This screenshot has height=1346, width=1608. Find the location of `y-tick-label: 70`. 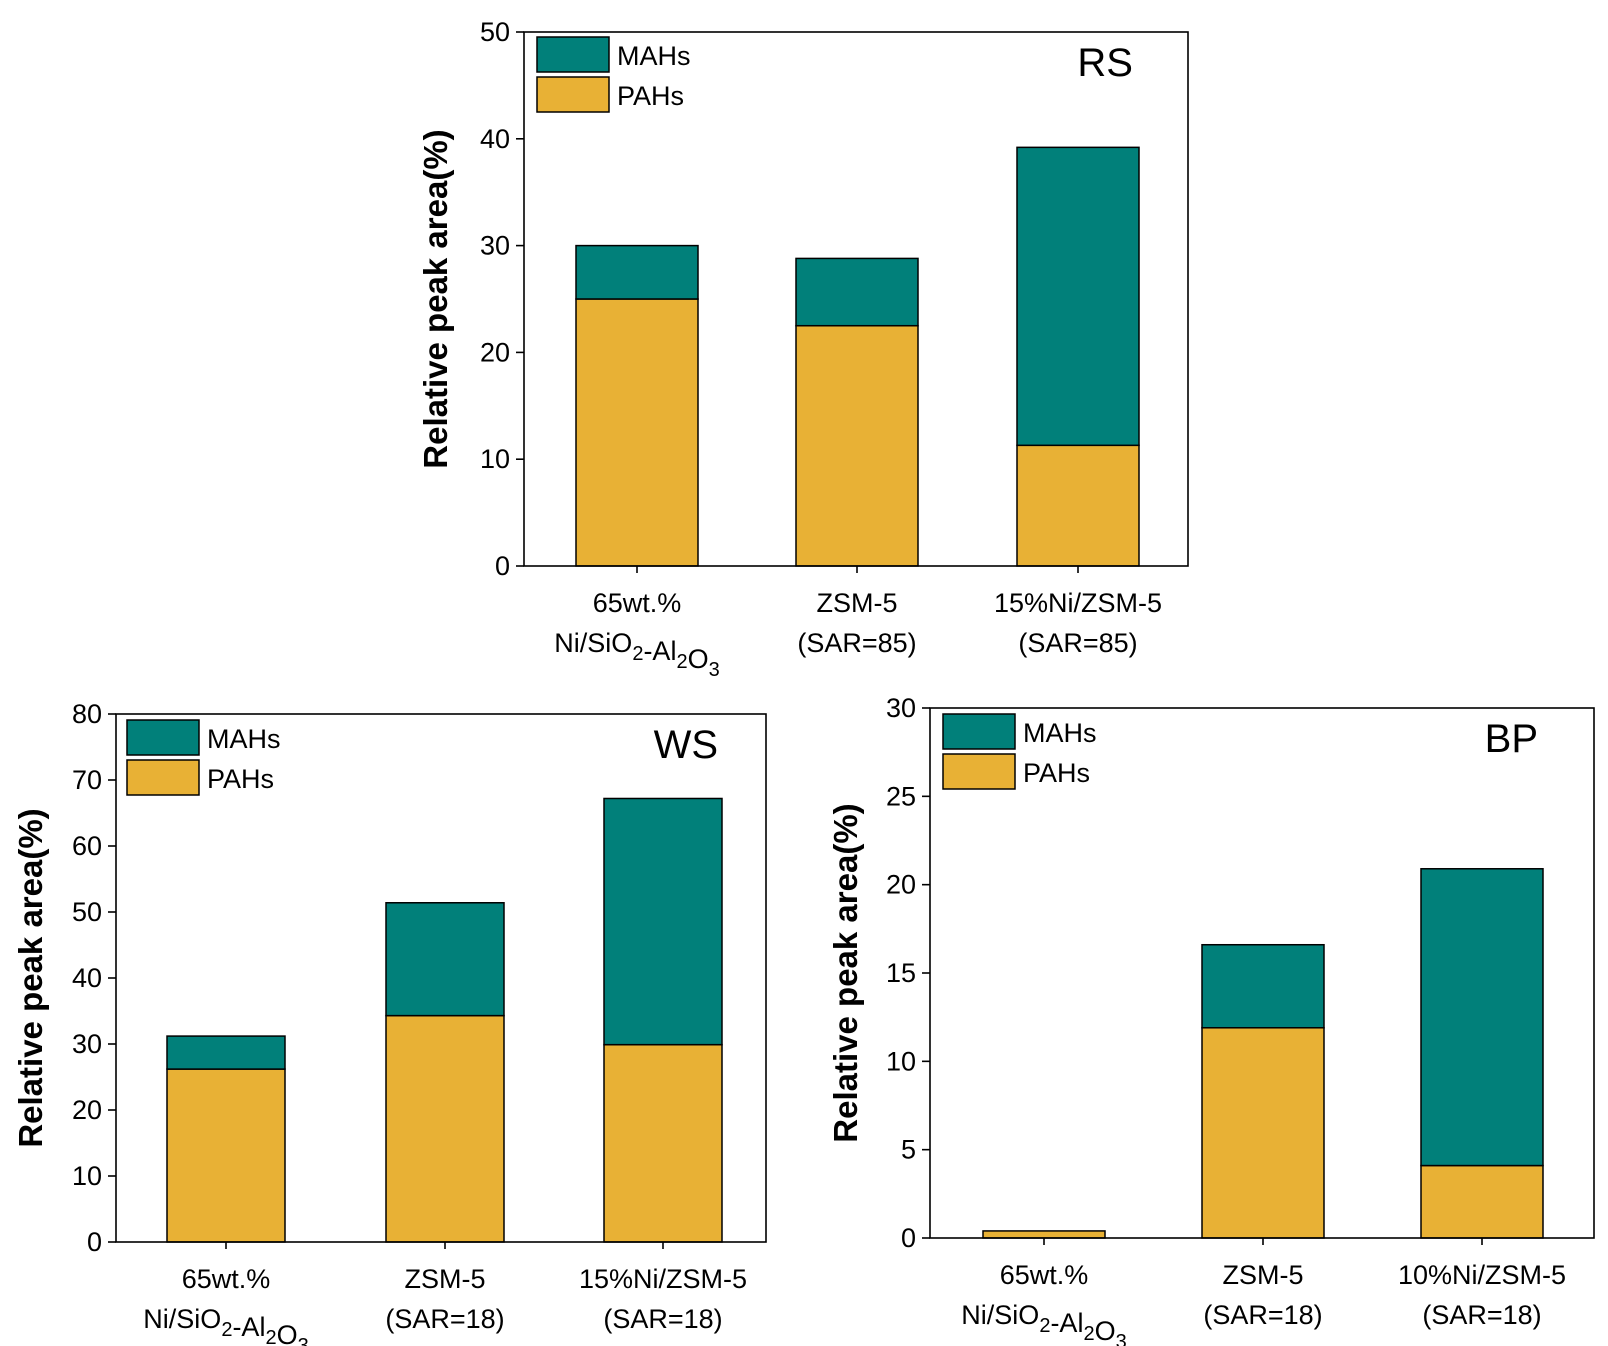

y-tick-label: 70 is located at coordinates (87, 780).